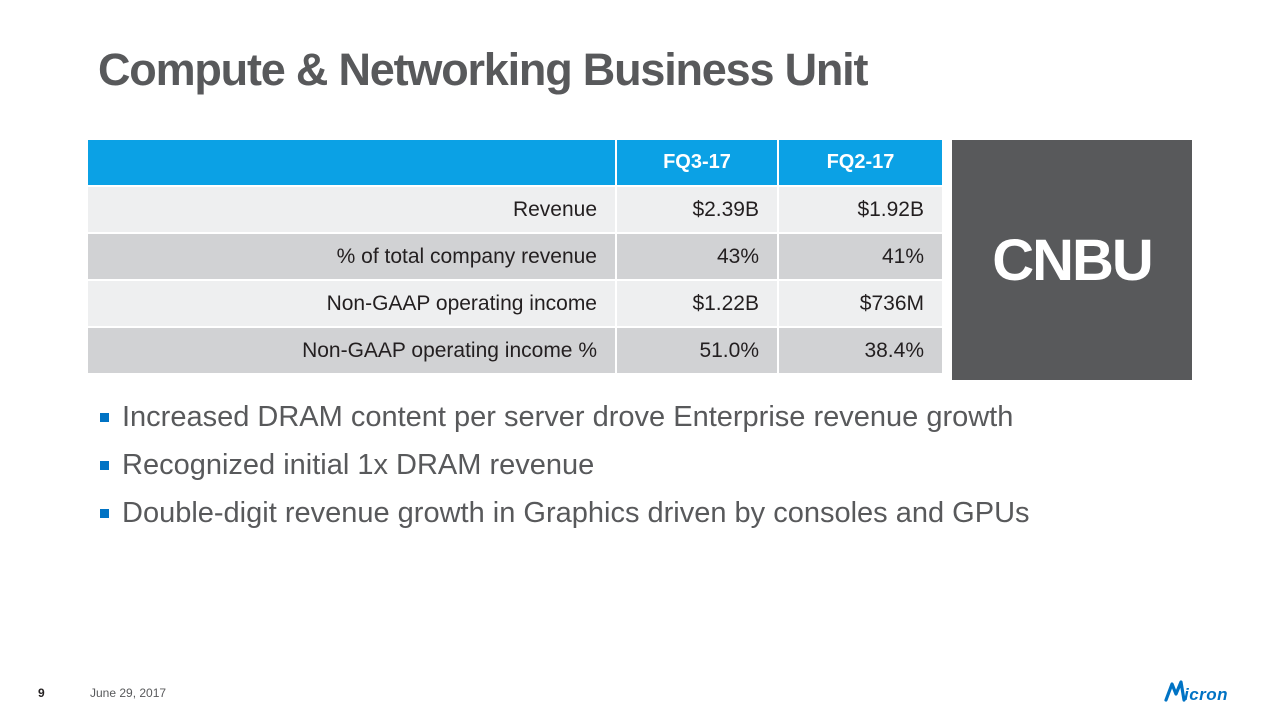 This screenshot has width=1280, height=720. I want to click on table-row: Non-GAAP operating income % 51.0% 38.4%, so click(516, 351).